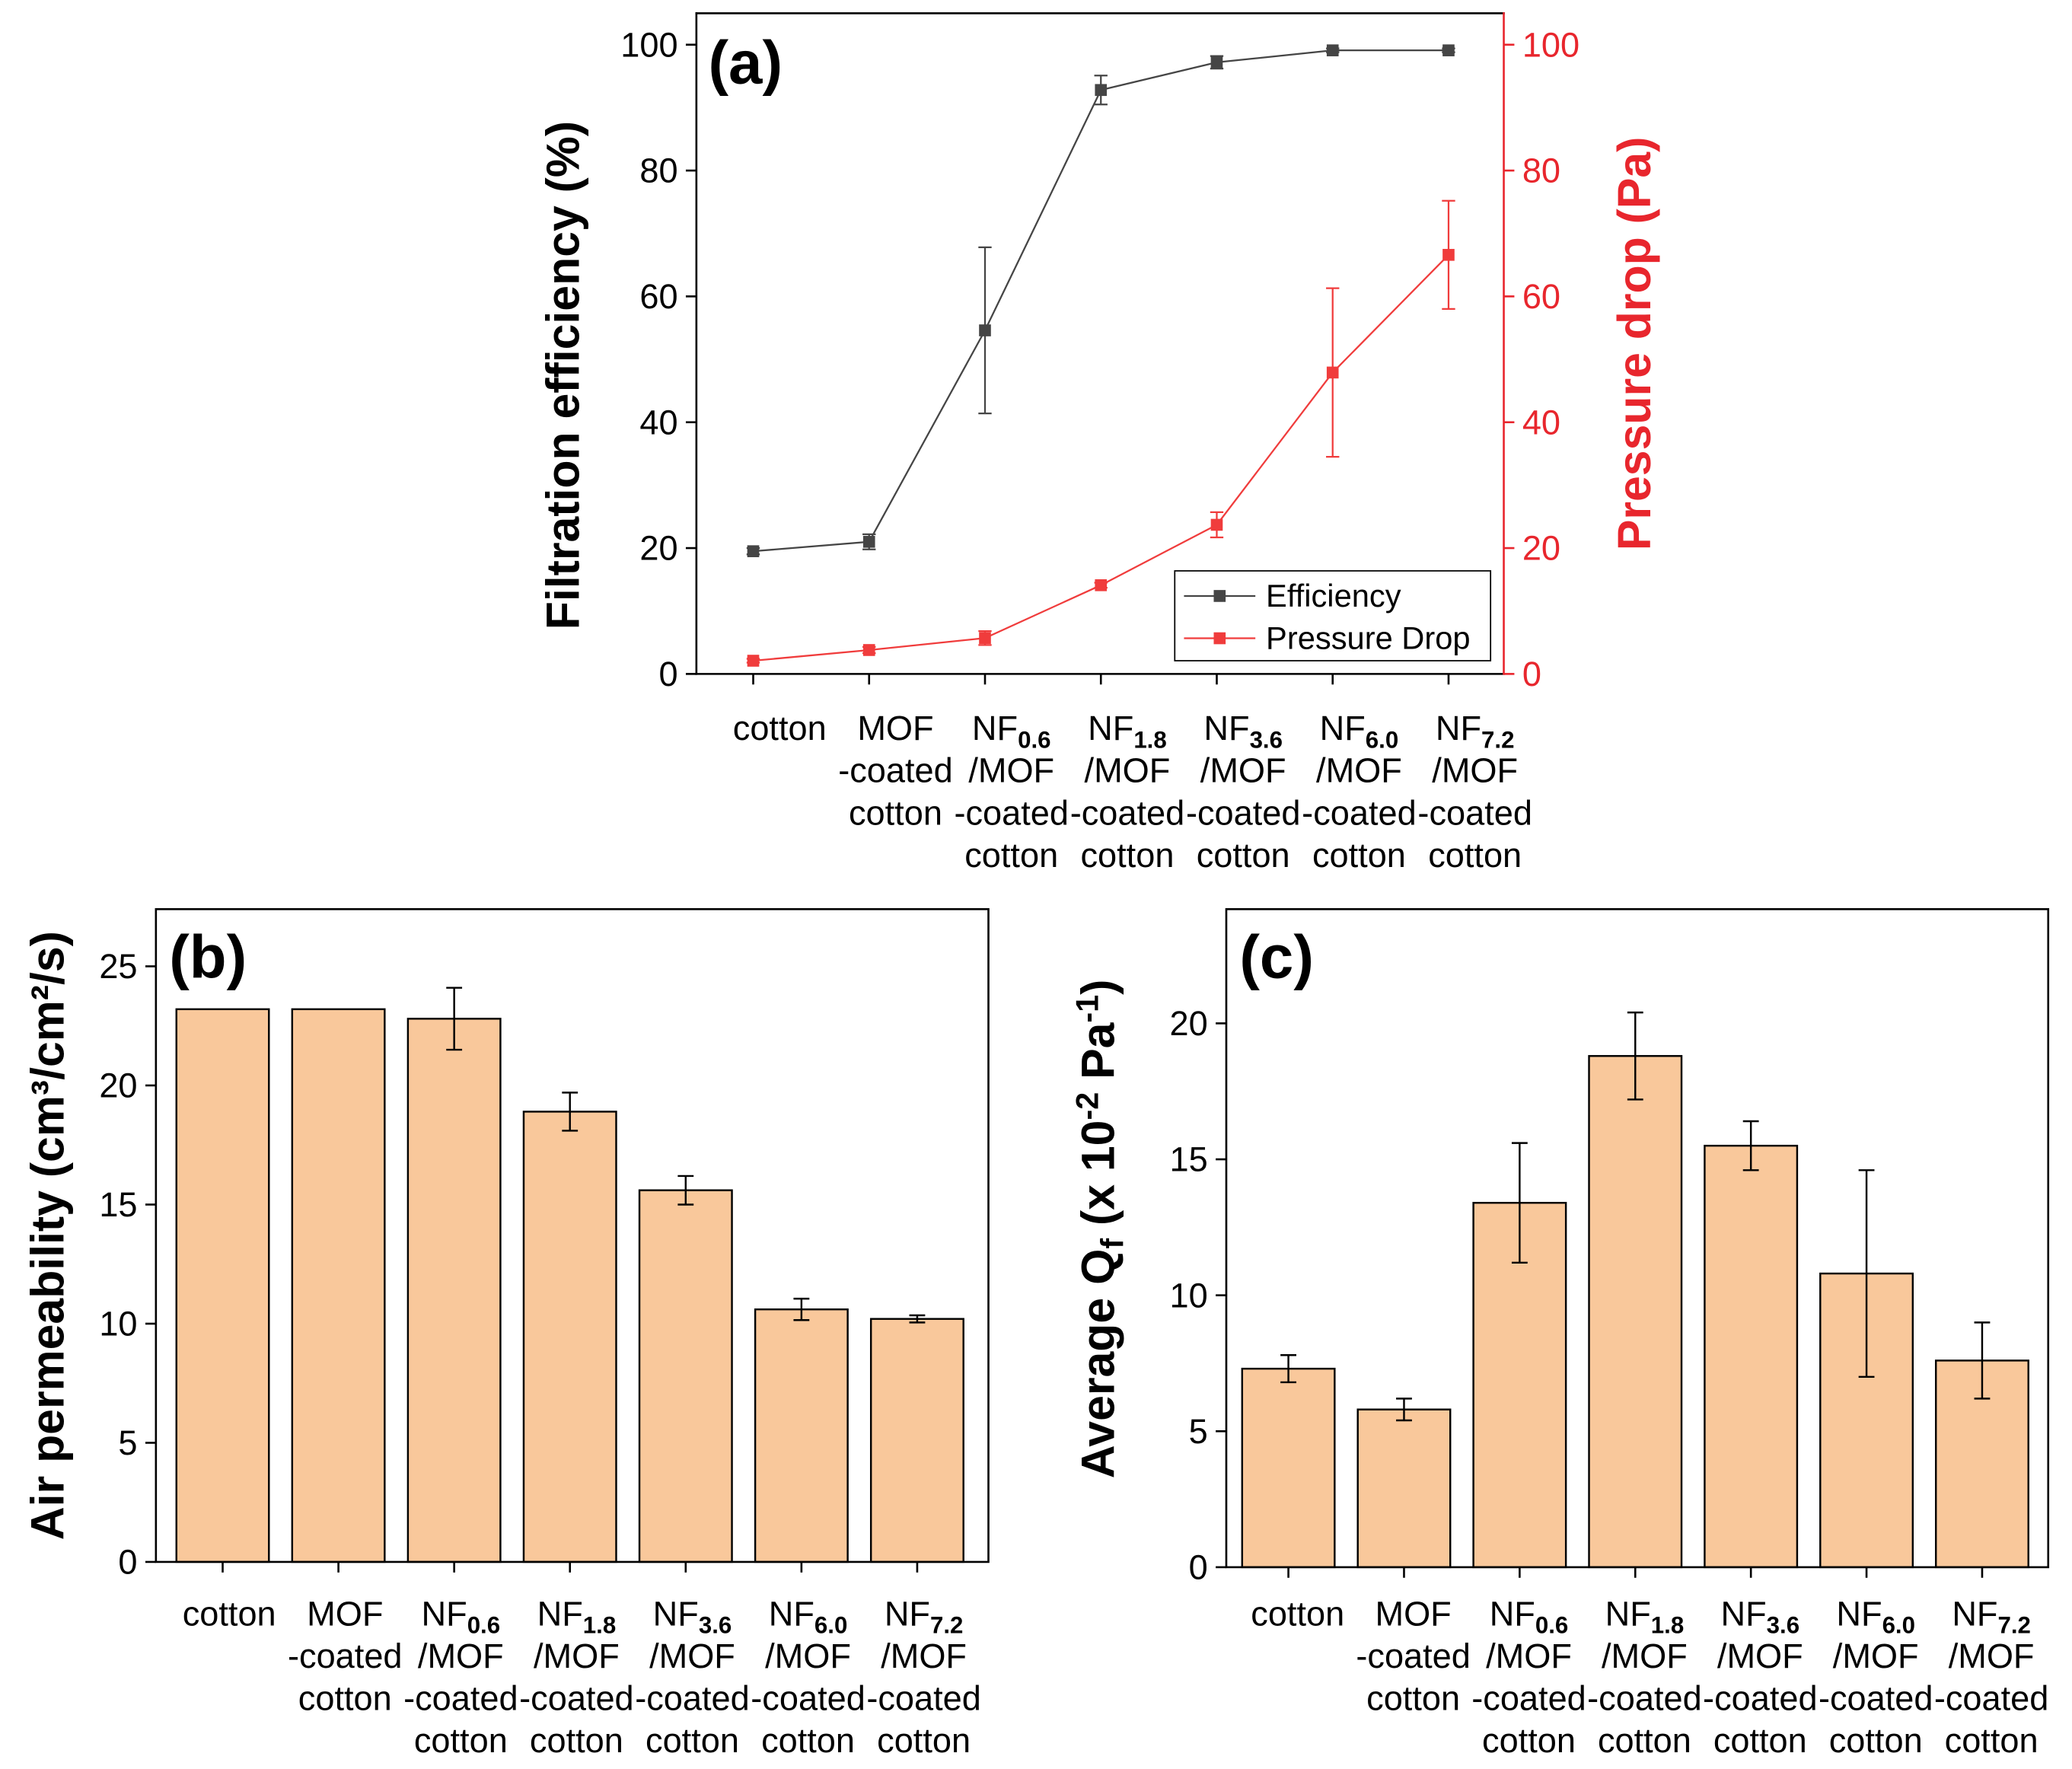 Image resolution: width=2072 pixels, height=1769 pixels. Describe the element at coordinates (1219, 638) in the screenshot. I see `legend-pressure-drop-marker` at that location.